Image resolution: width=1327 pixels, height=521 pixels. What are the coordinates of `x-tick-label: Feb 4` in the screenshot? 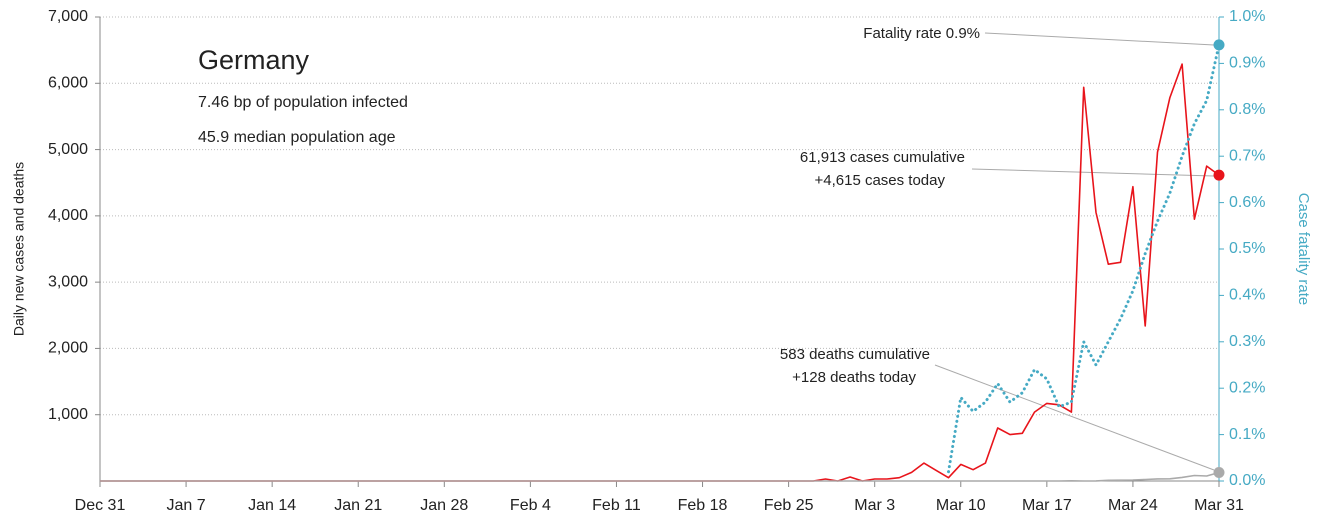 It's located at (530, 505).